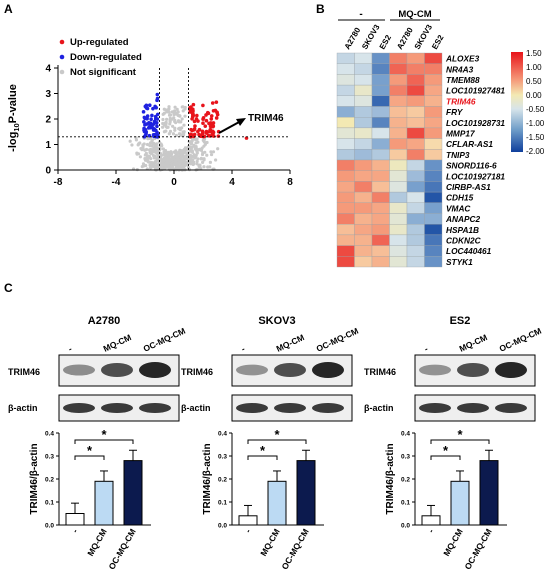 This screenshot has height=576, width=550. I want to click on x-tick-label: 4, so click(232, 182).